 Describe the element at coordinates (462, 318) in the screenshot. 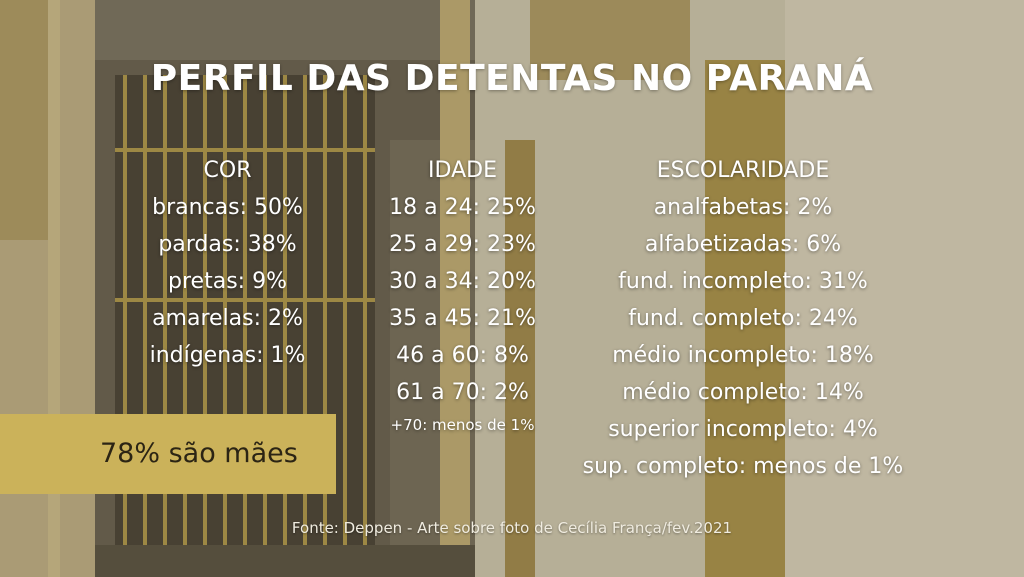

I see `idade-item: 35 a 45: 21%` at that location.